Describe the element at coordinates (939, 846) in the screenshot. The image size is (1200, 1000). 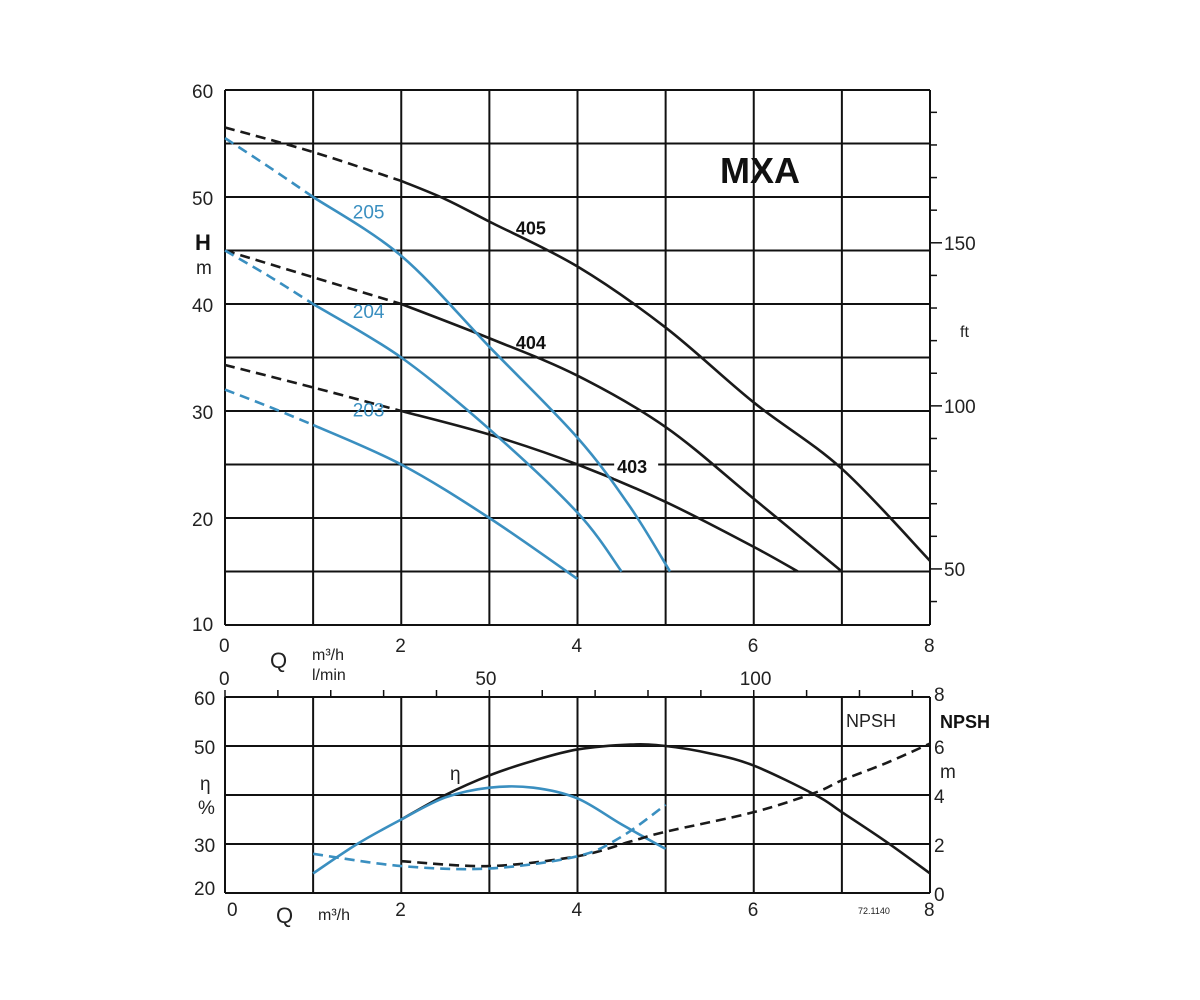
I see `y2-tick-label: 2` at that location.